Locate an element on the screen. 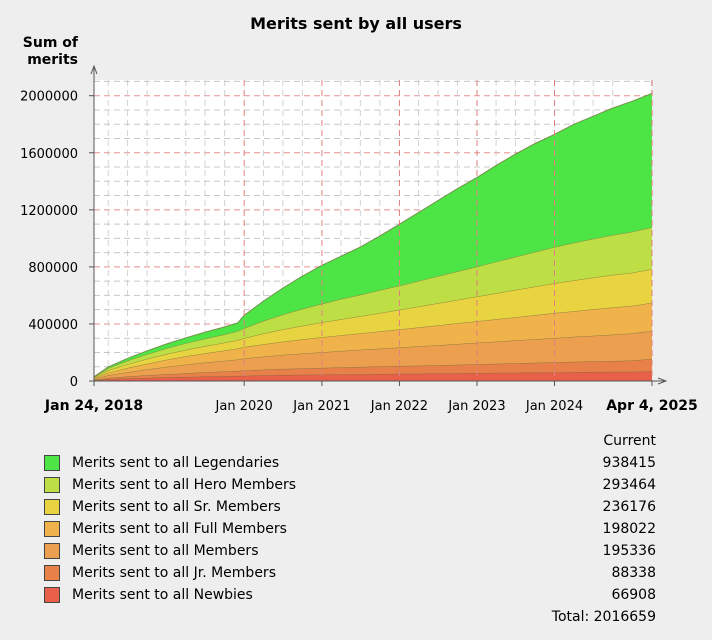  legend-item: Merits sent to all Legendaries 938415 is located at coordinates (350, 463).